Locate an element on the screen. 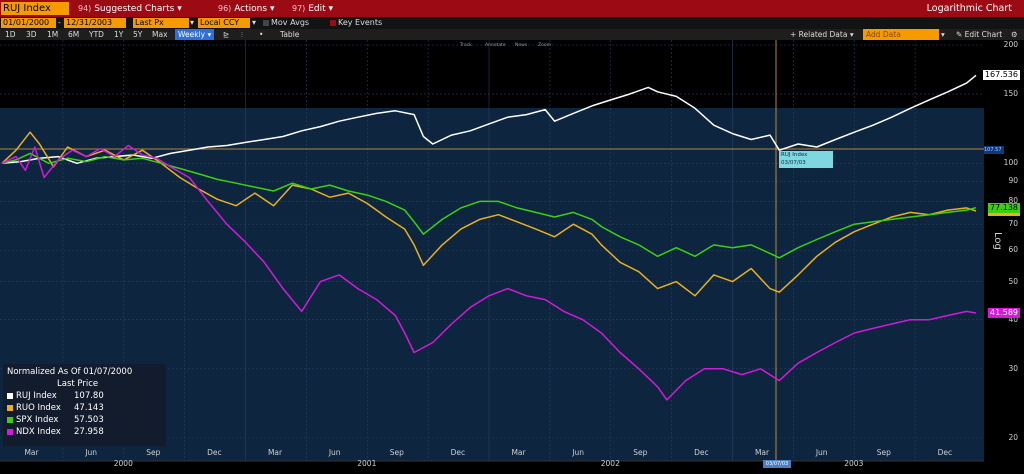 The height and width of the screenshot is (474, 1024). period-1d: 1D is located at coordinates (10, 34).